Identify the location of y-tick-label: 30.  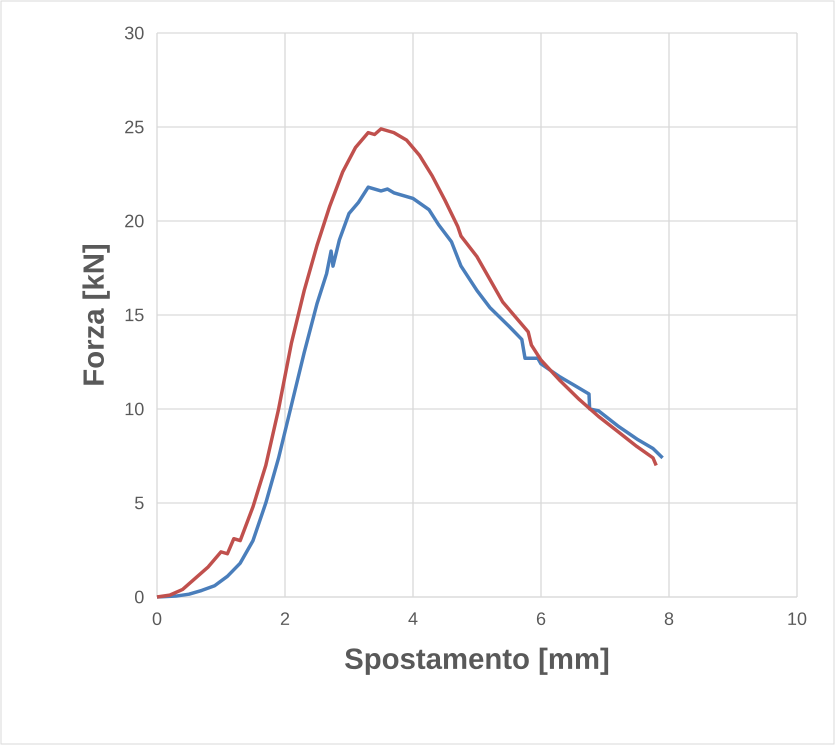
(134, 33).